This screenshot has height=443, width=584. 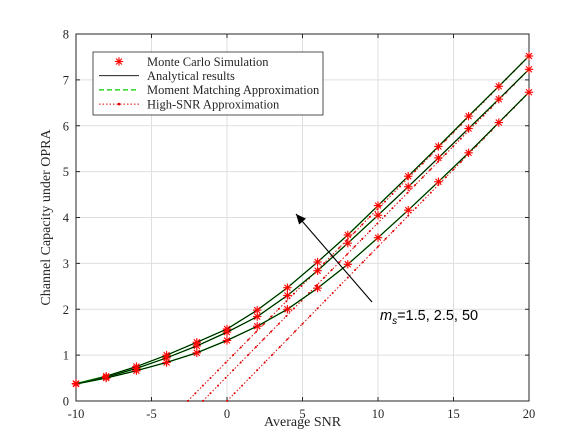 What do you see at coordinates (66, 80) in the screenshot?
I see `y-tick-label: 7` at bounding box center [66, 80].